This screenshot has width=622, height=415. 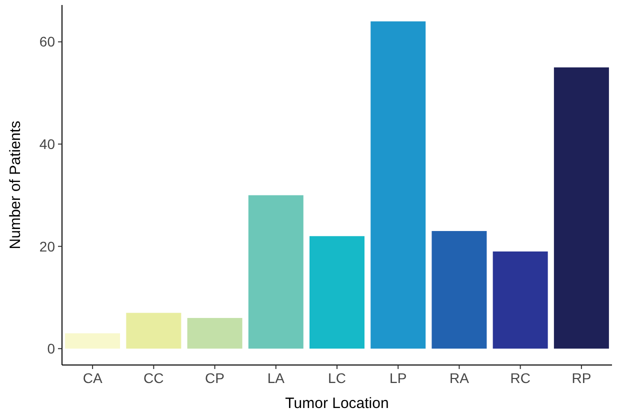 What do you see at coordinates (520, 378) in the screenshot?
I see `x-tick-label: RC` at bounding box center [520, 378].